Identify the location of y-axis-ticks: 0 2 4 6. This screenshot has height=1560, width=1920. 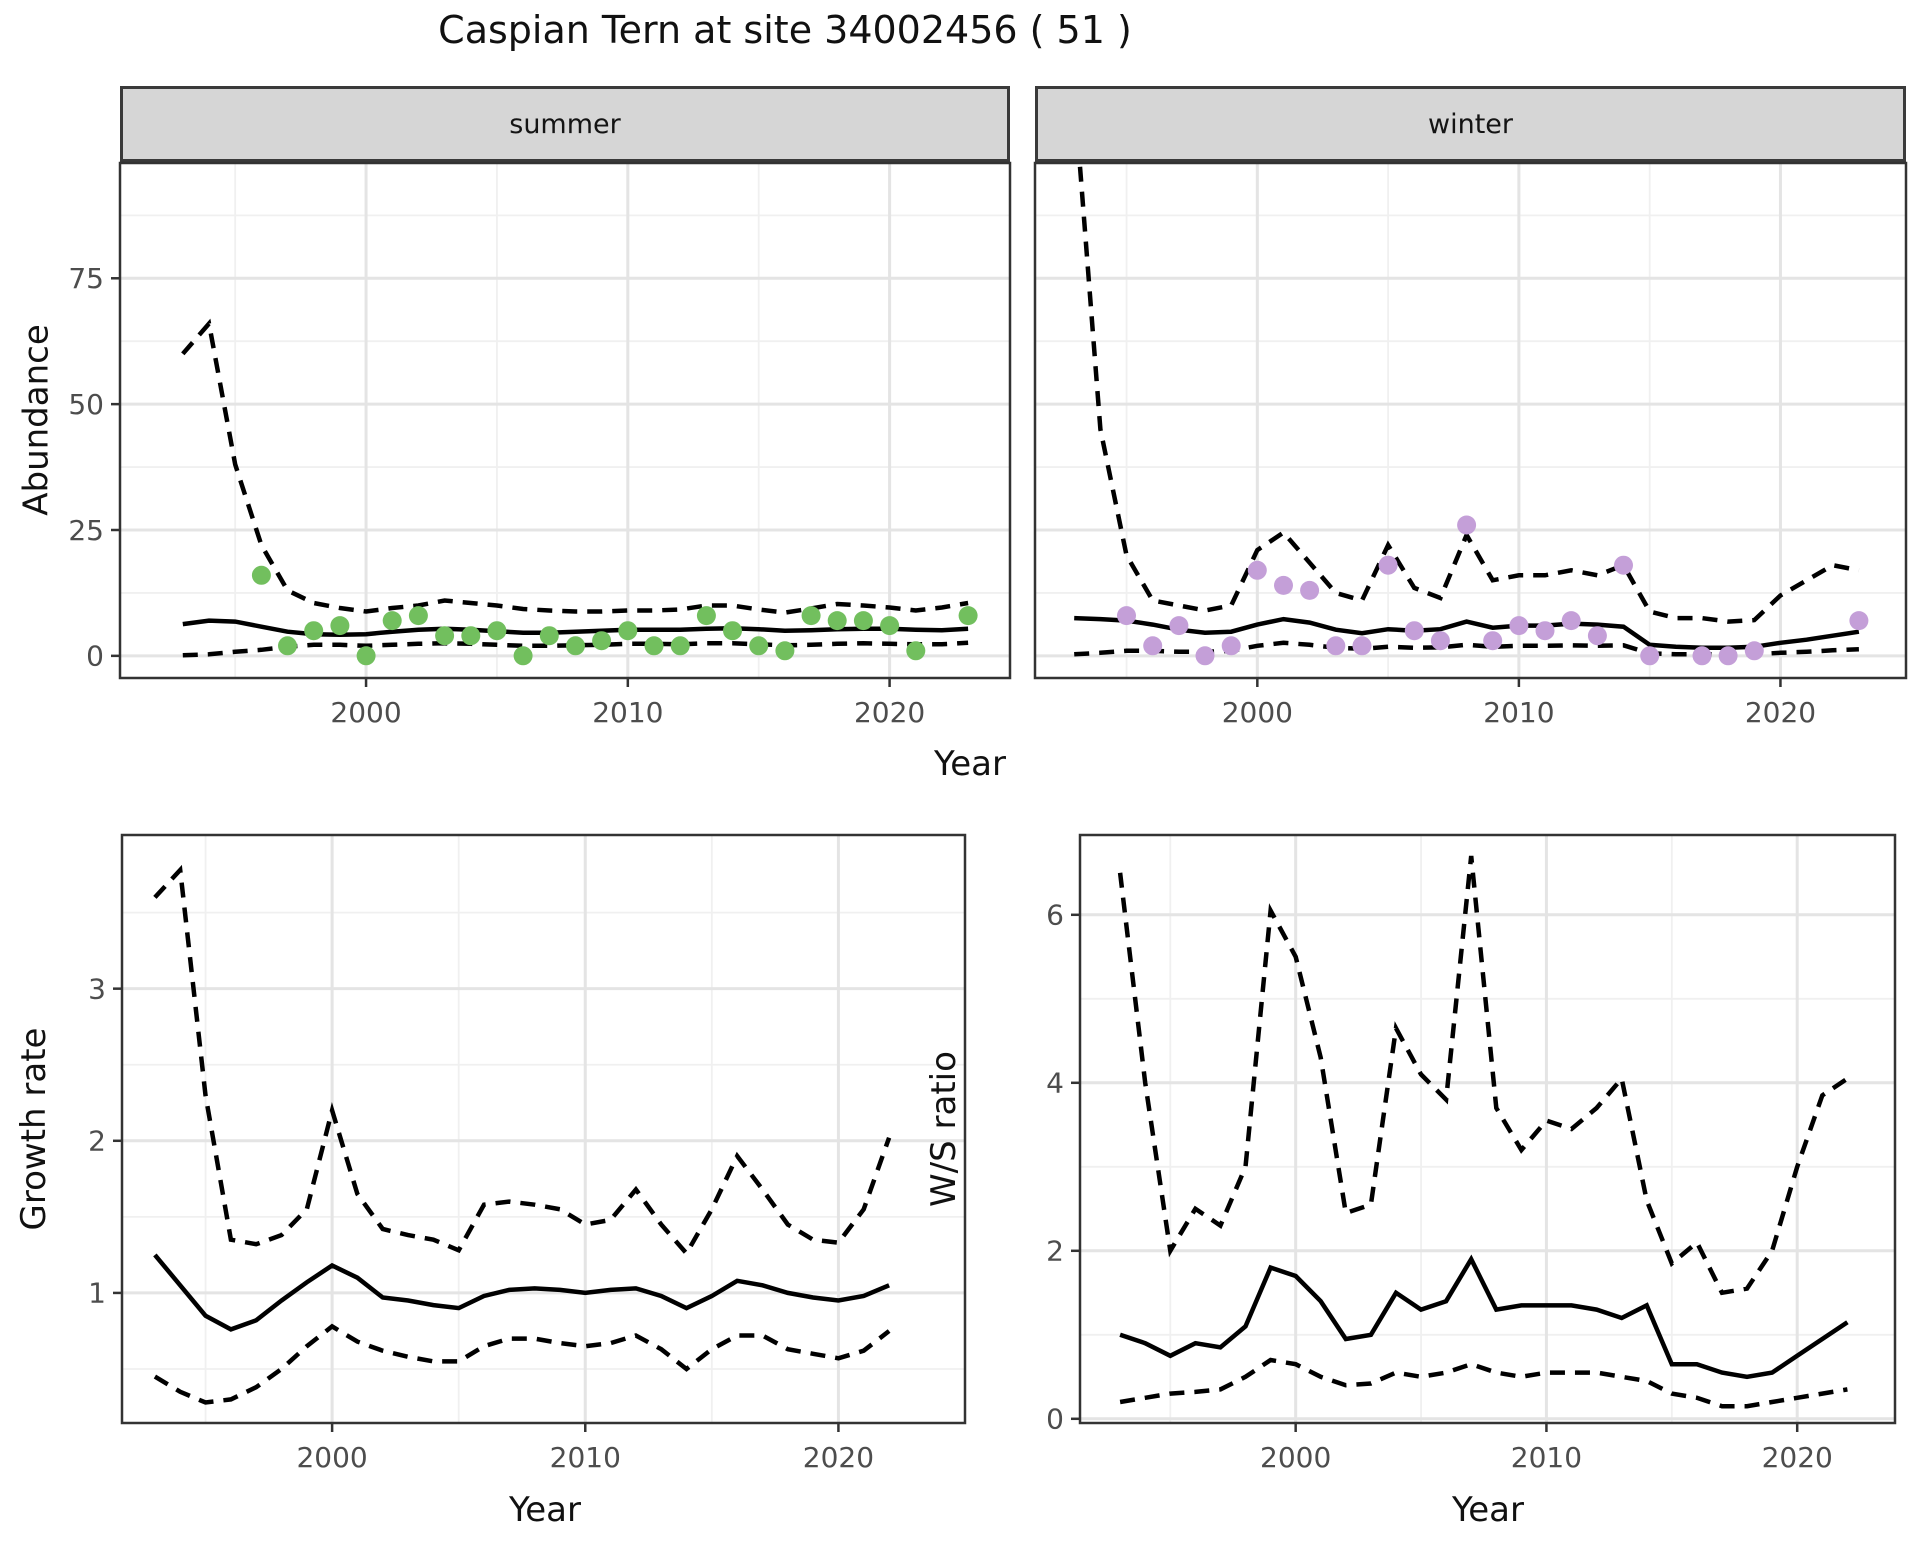
(1063, 1167).